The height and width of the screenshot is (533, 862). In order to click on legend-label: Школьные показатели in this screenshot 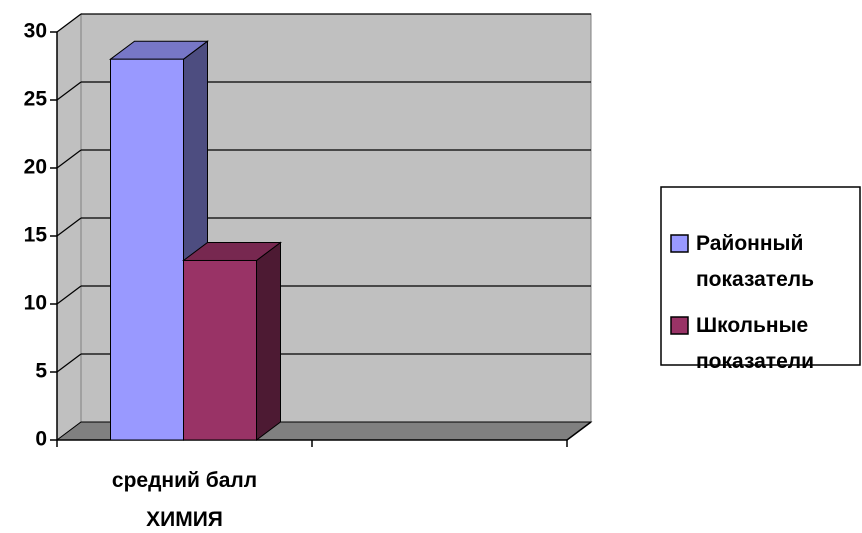, I will do `click(755, 343)`.